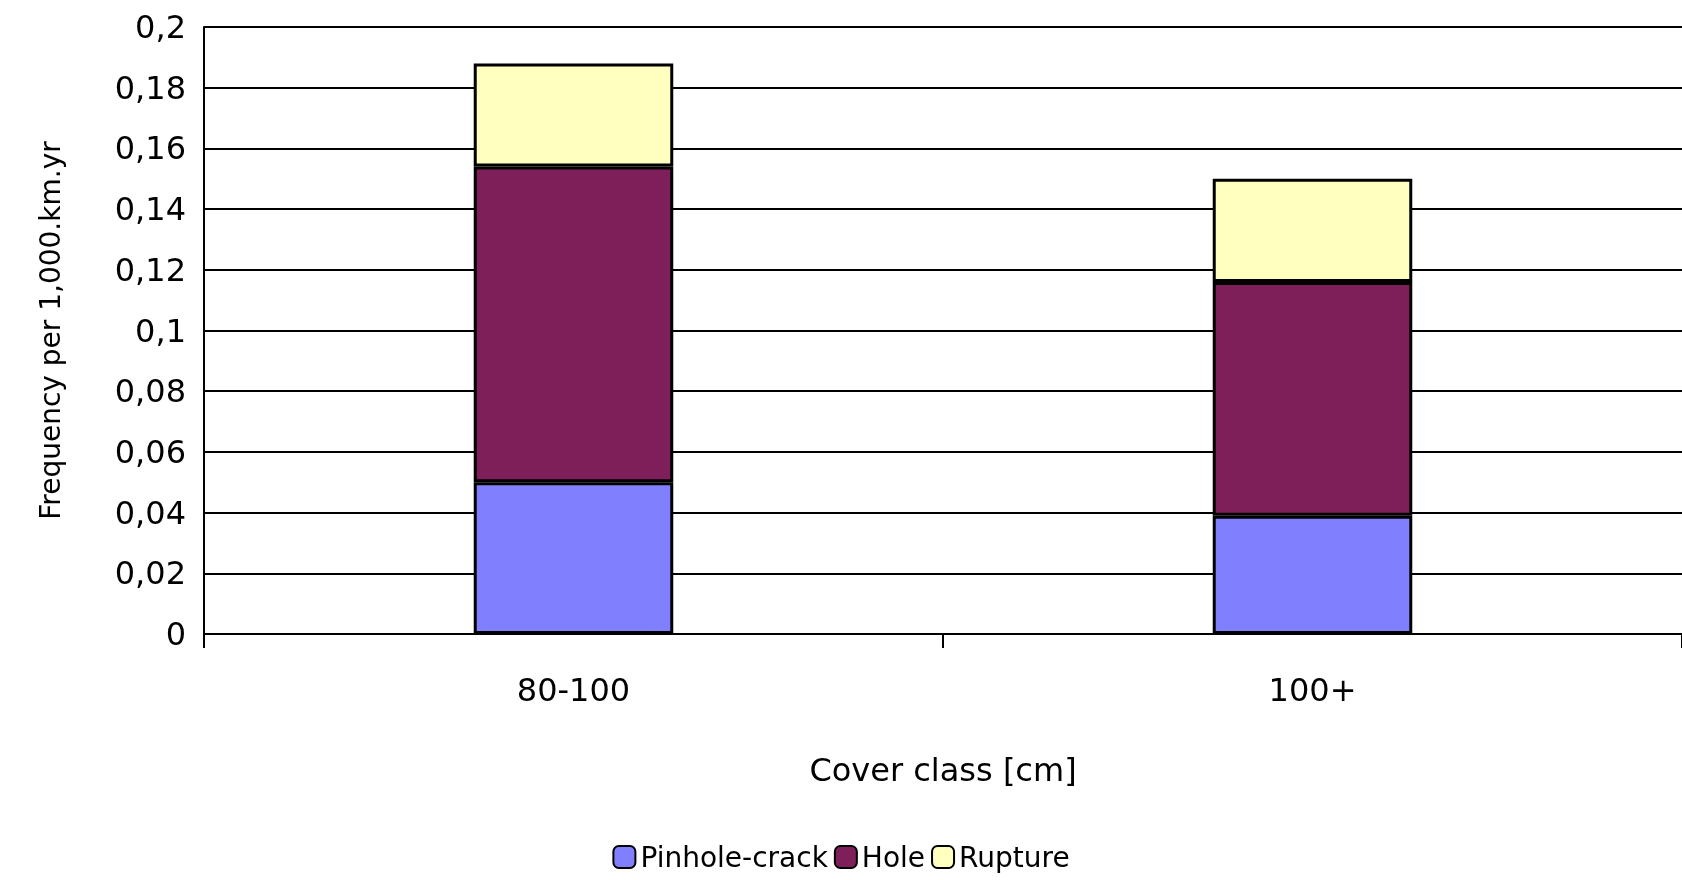 This screenshot has width=1682, height=880. I want to click on y-tick-label: 0,12, so click(150, 269).